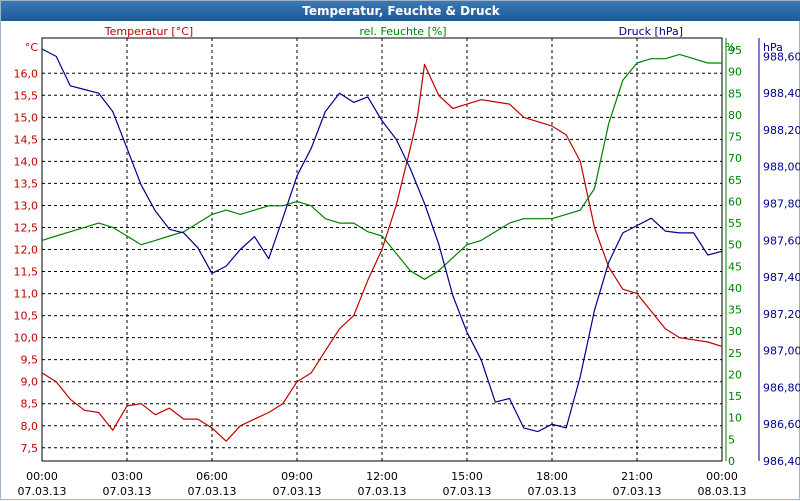 The width and height of the screenshot is (800, 501). What do you see at coordinates (30, 426) in the screenshot?
I see `y-left-tick-label: 8,0` at bounding box center [30, 426].